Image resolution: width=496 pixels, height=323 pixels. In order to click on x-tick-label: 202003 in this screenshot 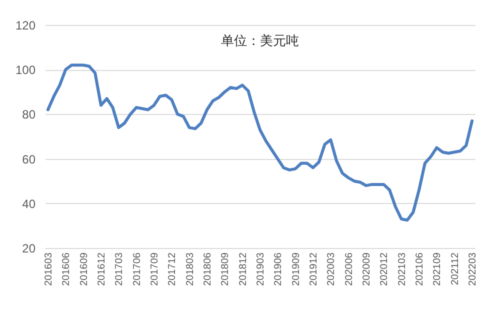, I will do `click(332, 269)`.